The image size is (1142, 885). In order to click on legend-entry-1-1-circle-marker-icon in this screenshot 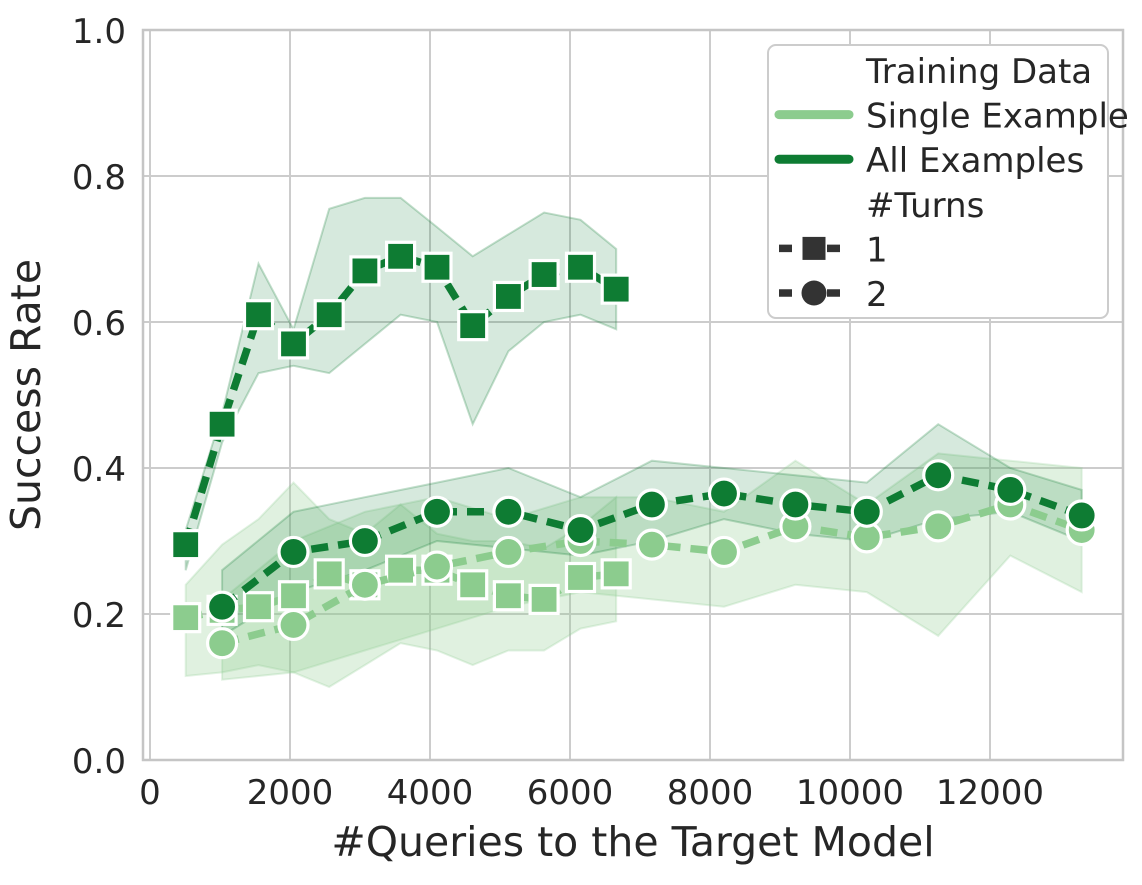, I will do `click(814, 293)`.